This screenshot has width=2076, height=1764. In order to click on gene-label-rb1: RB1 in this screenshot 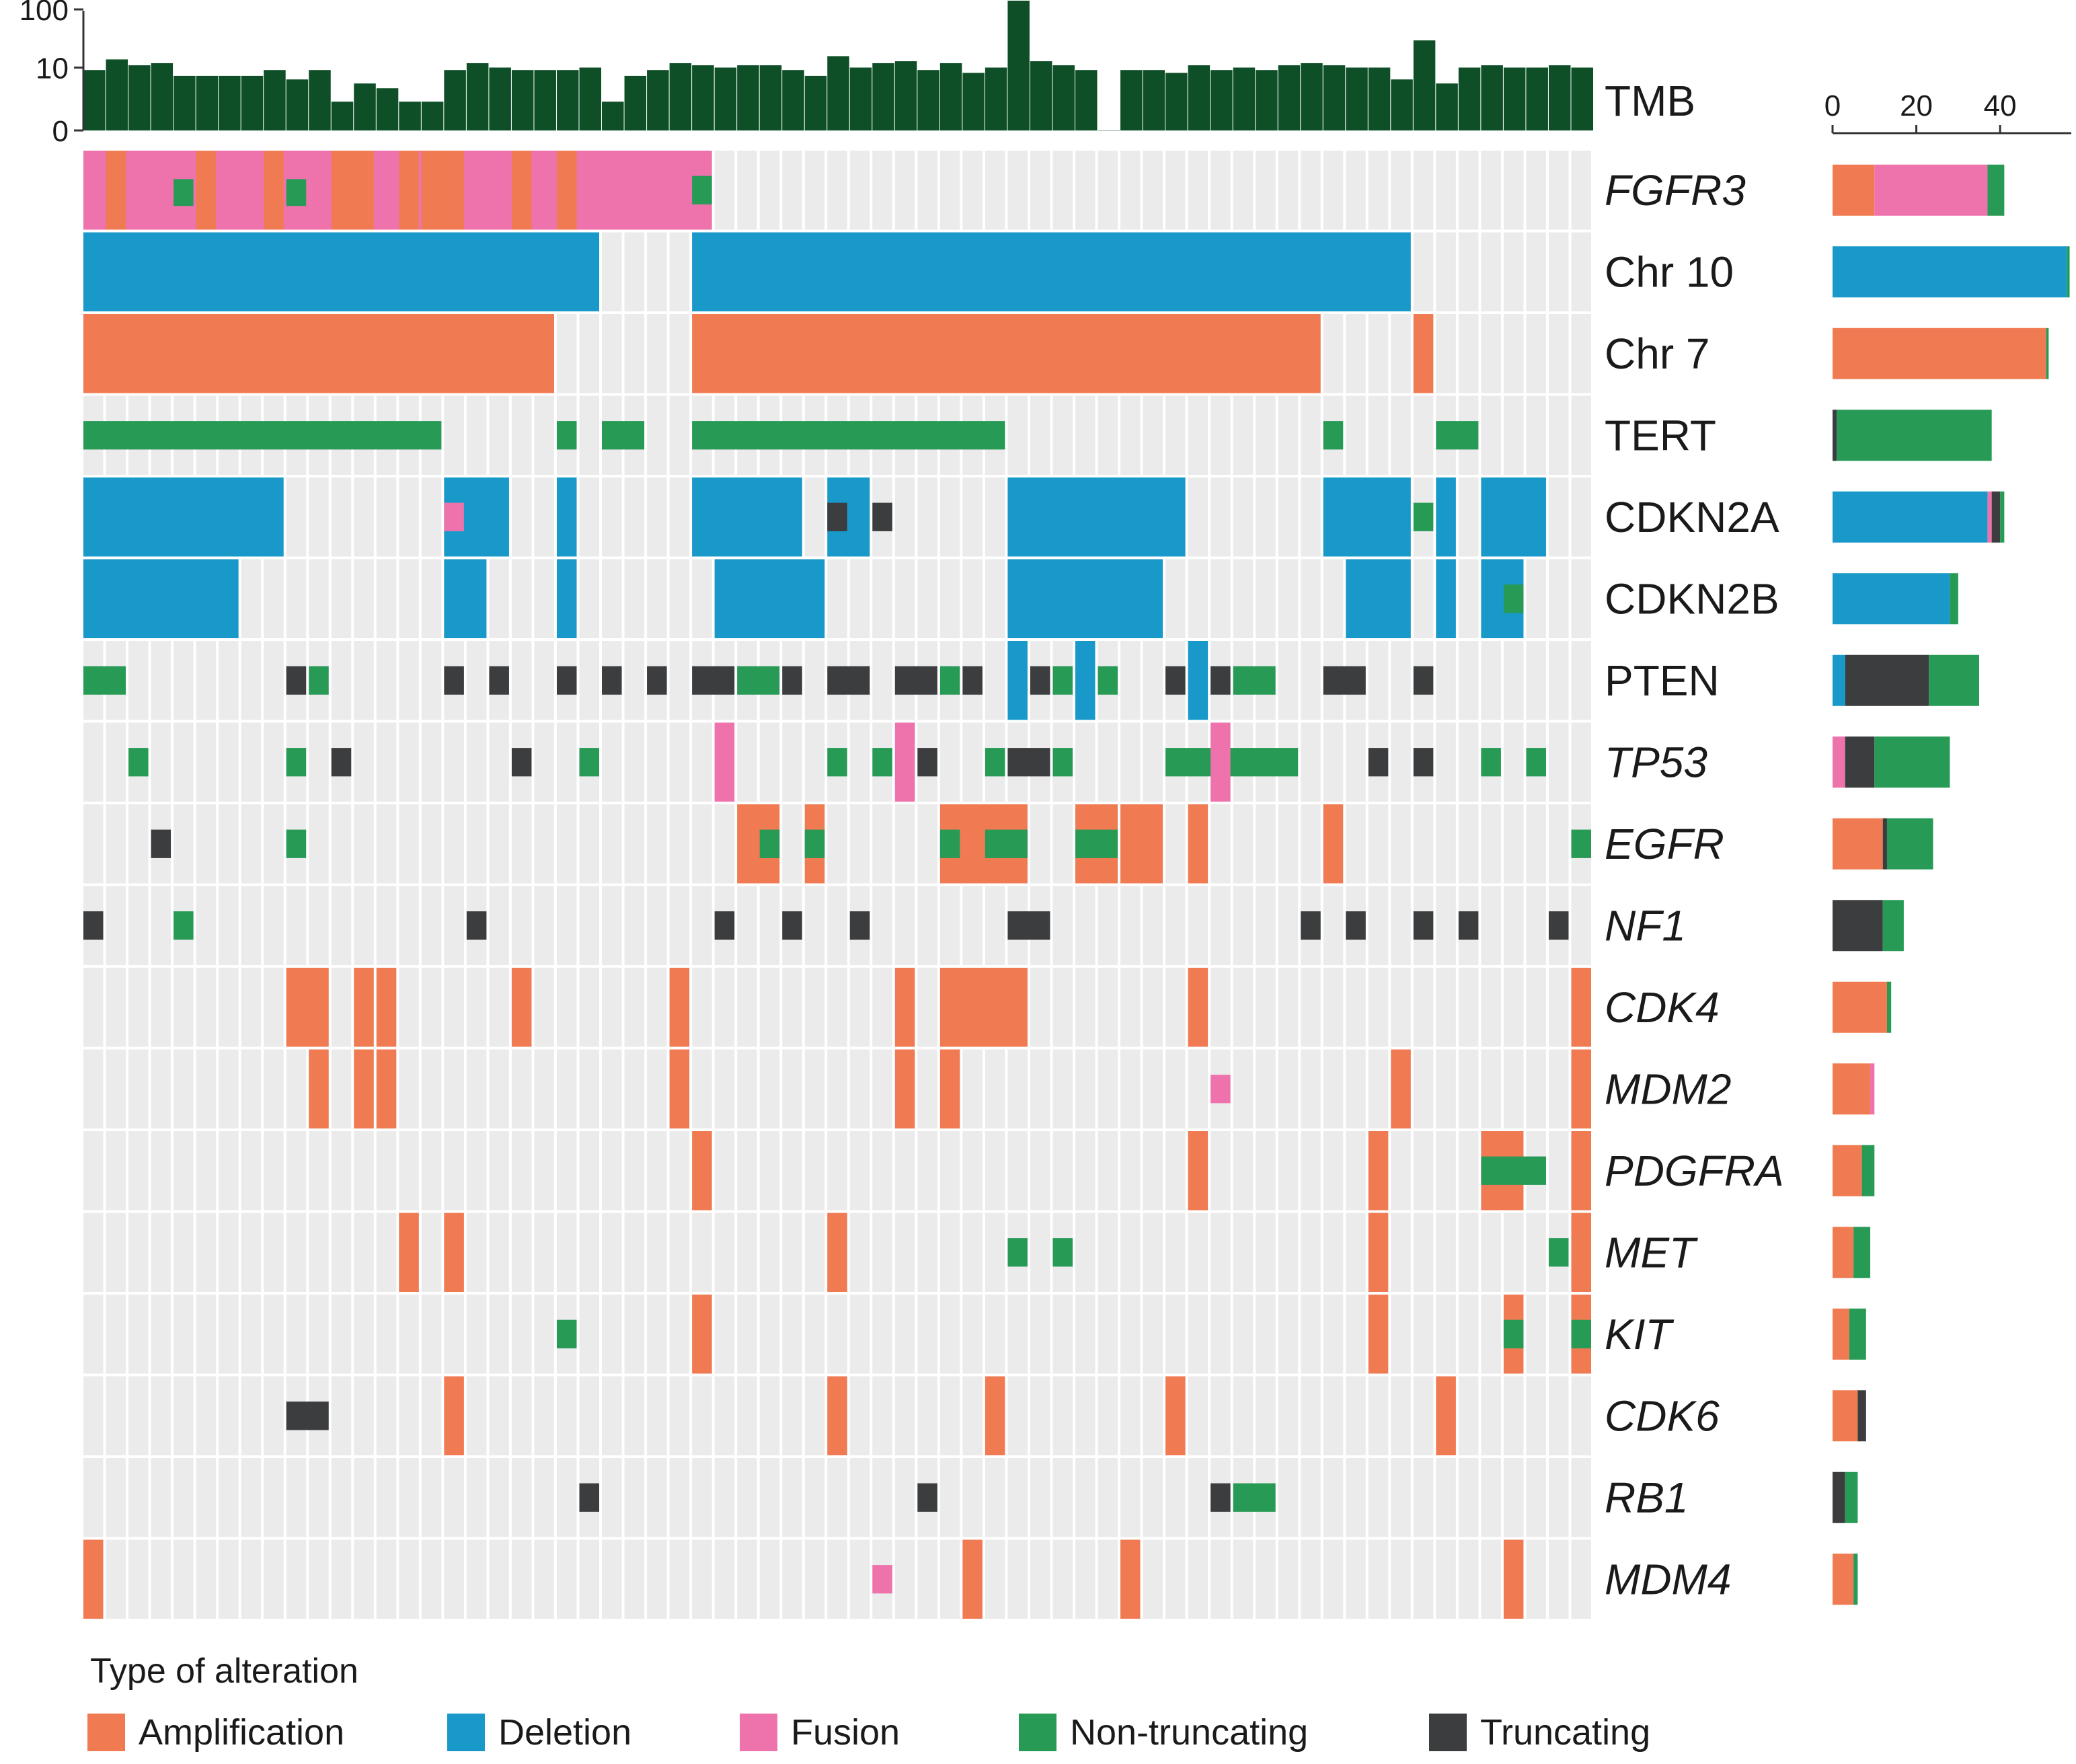, I will do `click(1647, 1497)`.